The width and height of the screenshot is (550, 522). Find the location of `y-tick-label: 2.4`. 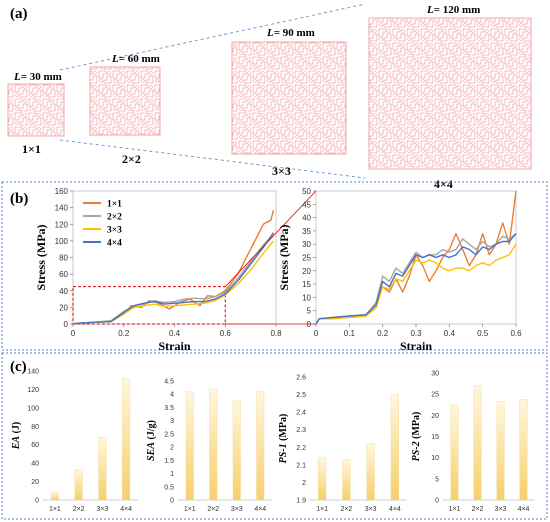

y-tick-label: 2.4 is located at coordinates (301, 413).